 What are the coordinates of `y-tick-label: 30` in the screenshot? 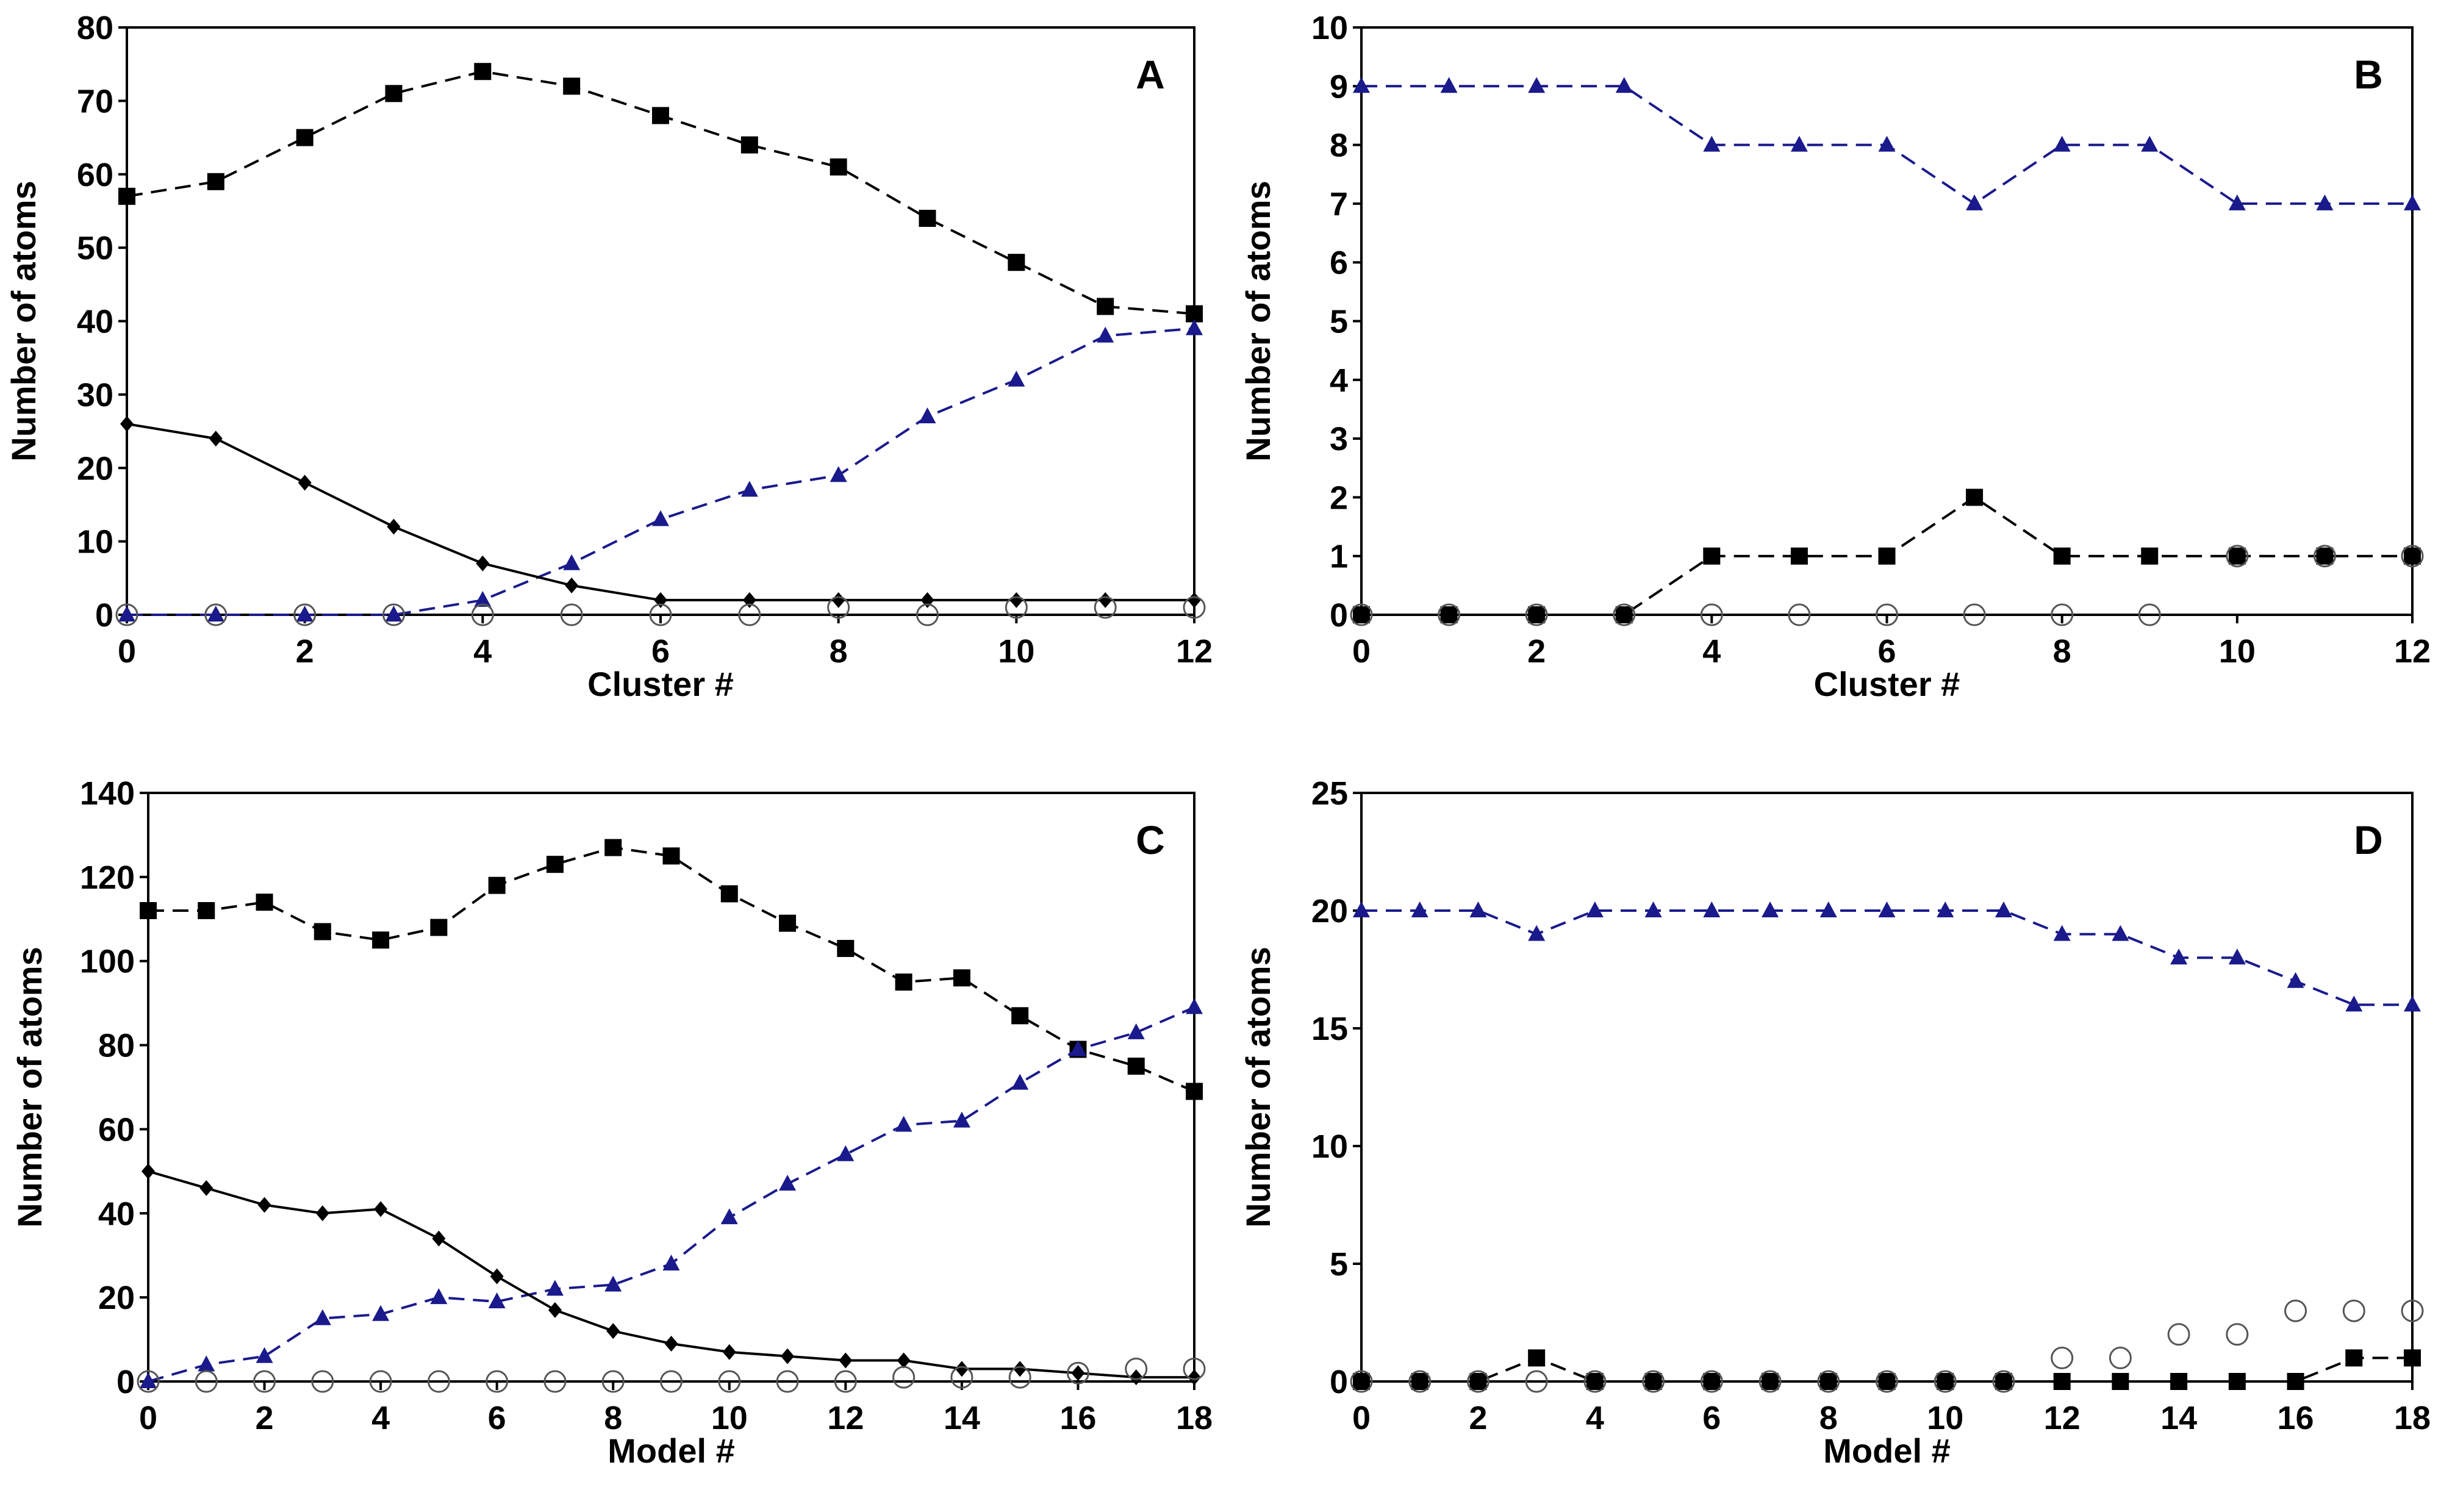 It's located at (95, 395).